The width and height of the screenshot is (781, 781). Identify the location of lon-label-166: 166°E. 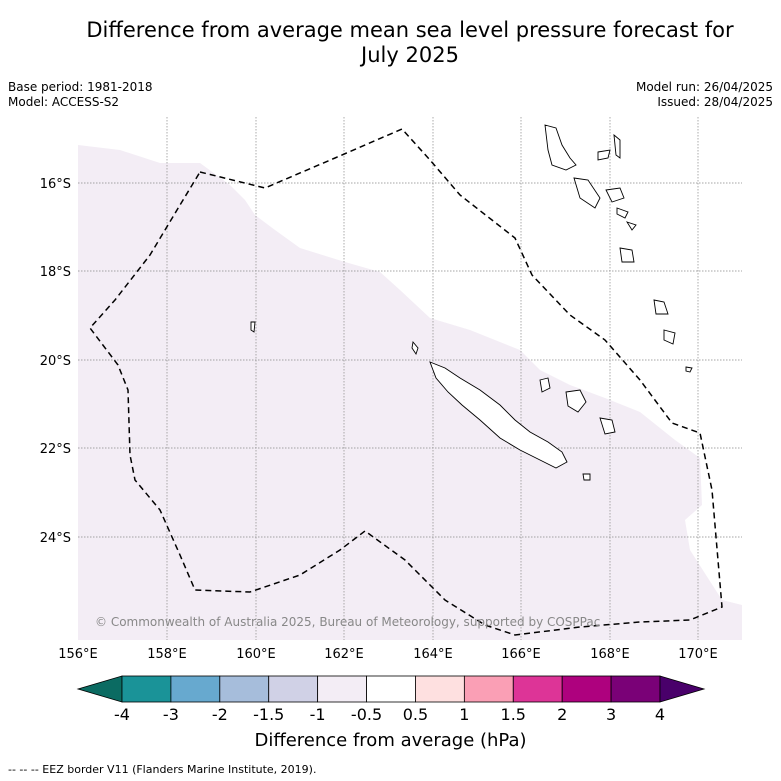
(521, 654).